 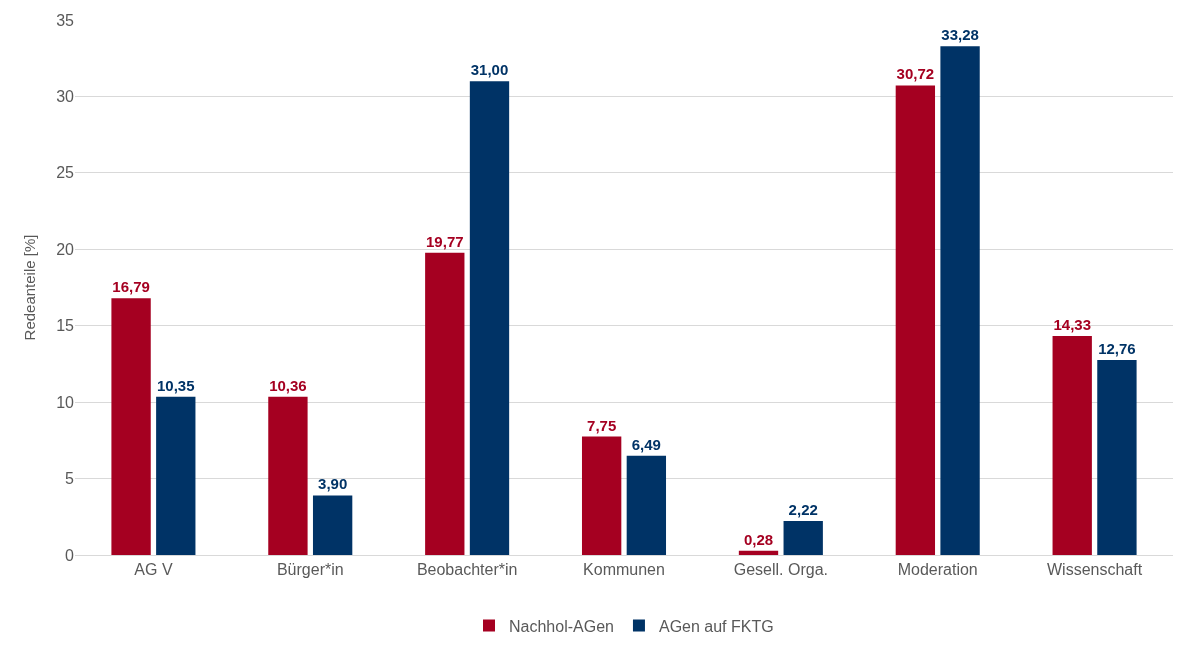 What do you see at coordinates (489, 70) in the screenshot?
I see `data-label: 31,00` at bounding box center [489, 70].